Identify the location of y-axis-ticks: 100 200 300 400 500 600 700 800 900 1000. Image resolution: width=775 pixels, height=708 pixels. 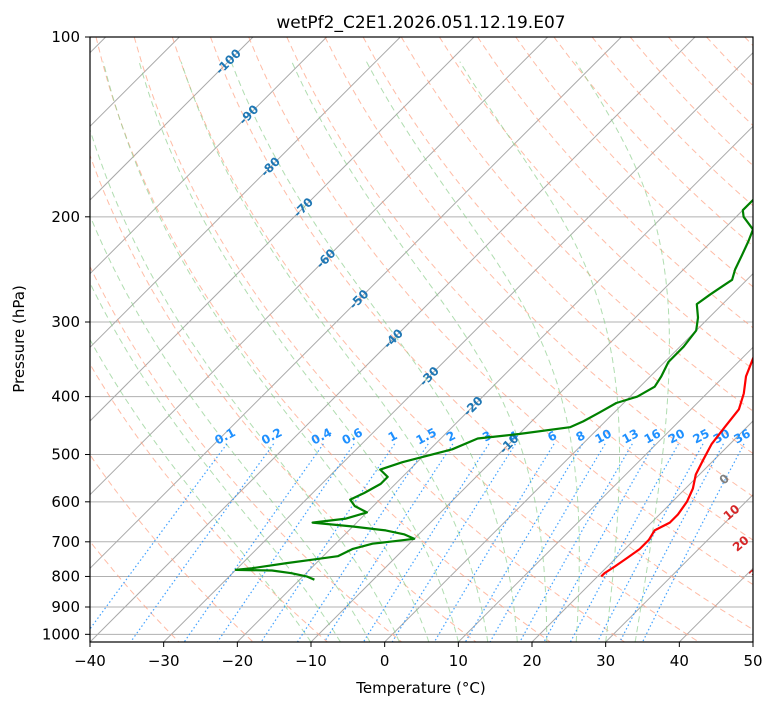
(66, 335).